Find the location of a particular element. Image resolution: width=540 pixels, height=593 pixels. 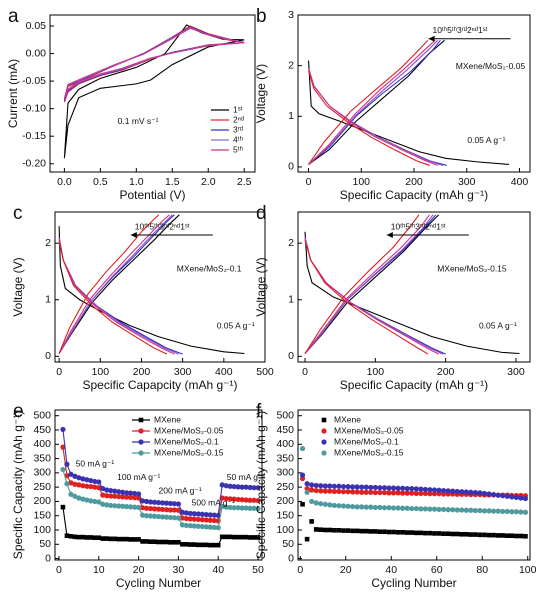

y-tick-label: 3 is located at coordinates (291, 15).